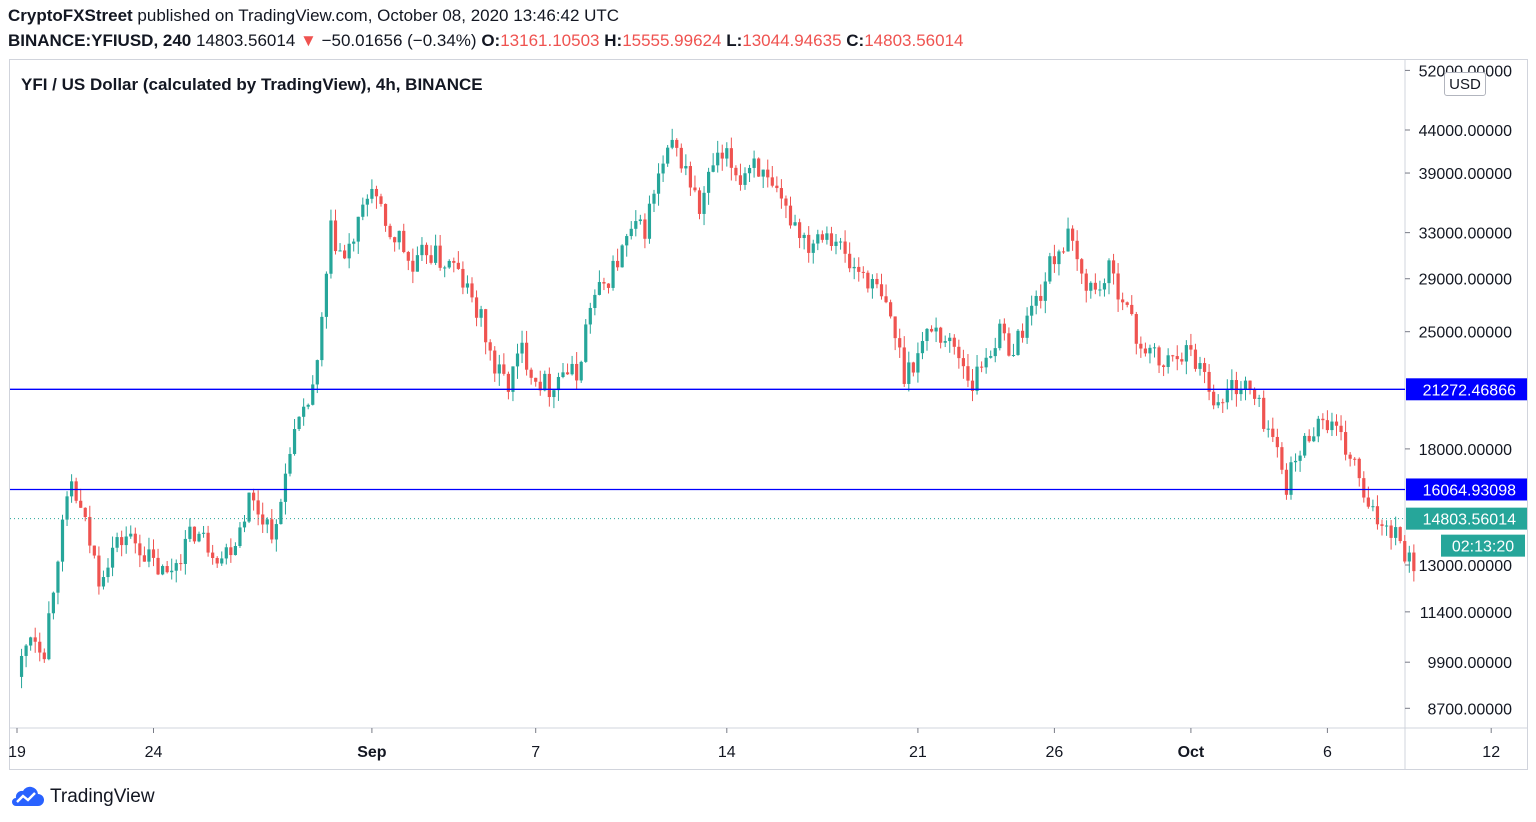  I want to click on x-tick-label: Sep, so click(372, 752).